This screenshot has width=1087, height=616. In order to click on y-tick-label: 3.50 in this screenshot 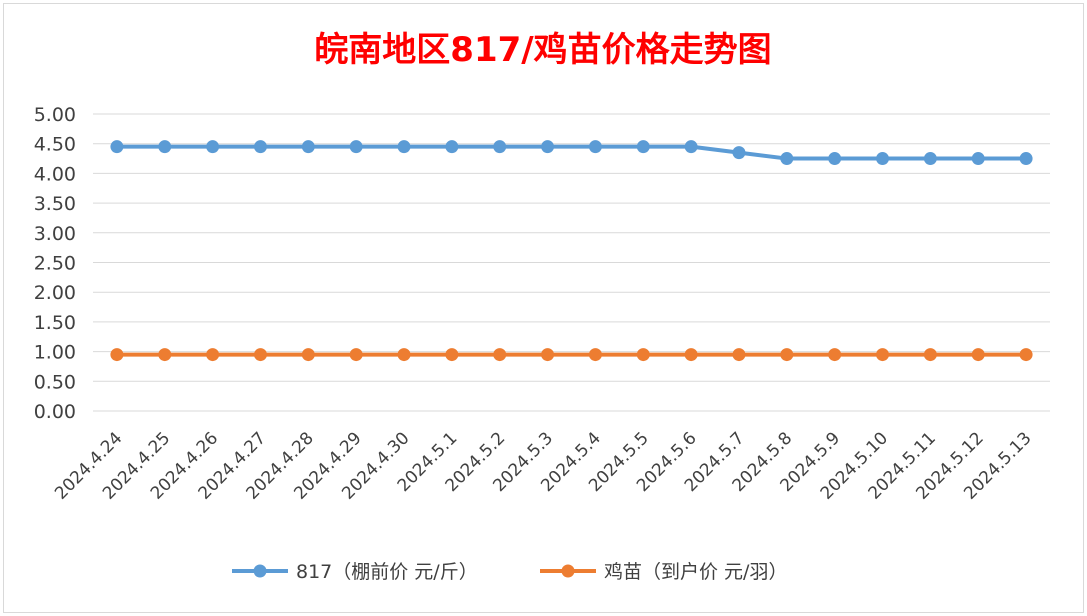, I will do `click(55, 204)`.